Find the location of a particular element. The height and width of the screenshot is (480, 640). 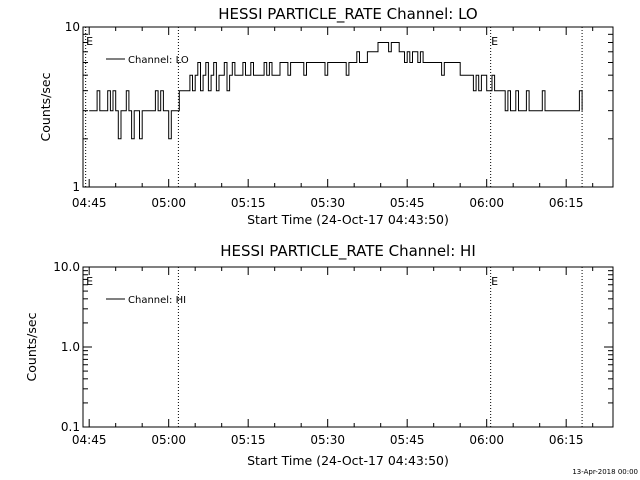

legend-entry: Channel: LO is located at coordinates (158, 60).